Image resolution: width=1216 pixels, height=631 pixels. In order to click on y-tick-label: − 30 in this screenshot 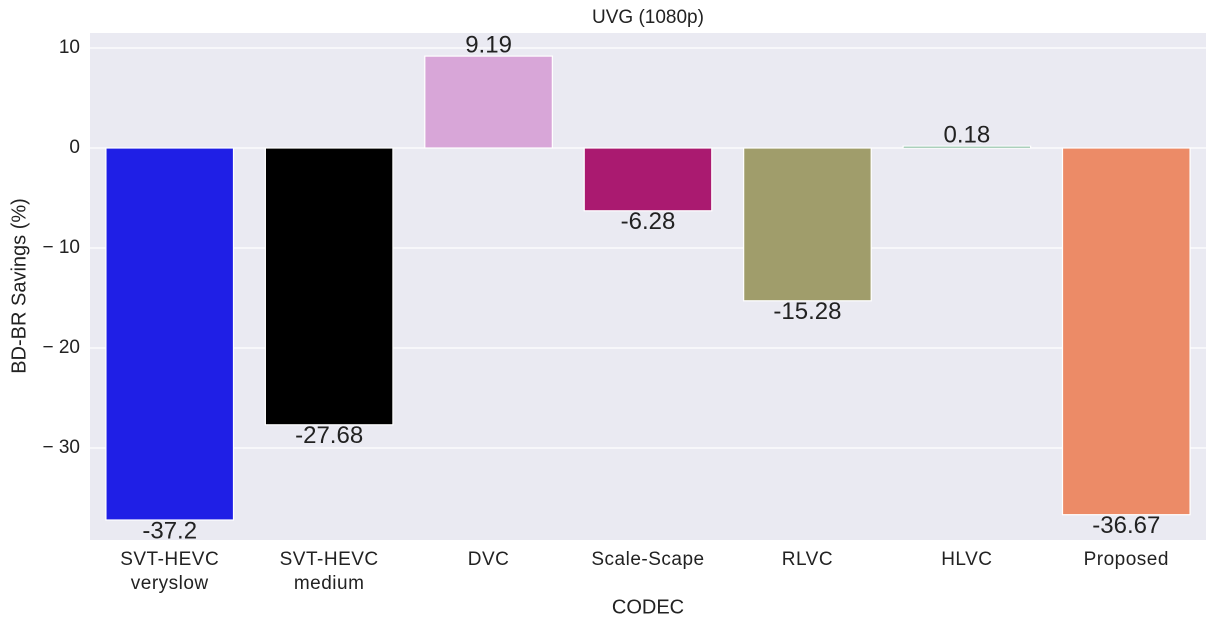, I will do `click(61, 447)`.